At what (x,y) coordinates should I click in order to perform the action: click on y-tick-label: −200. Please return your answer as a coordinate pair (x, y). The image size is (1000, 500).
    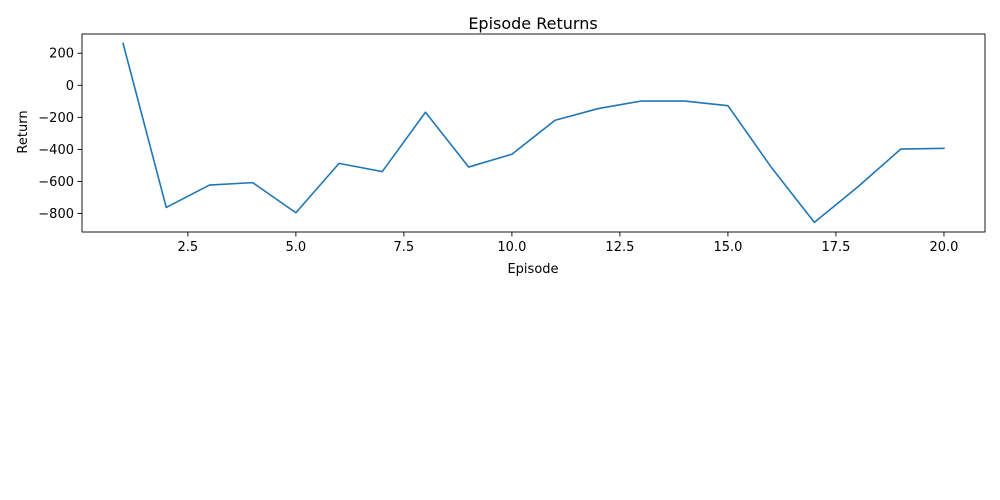
    Looking at the image, I should click on (56, 118).